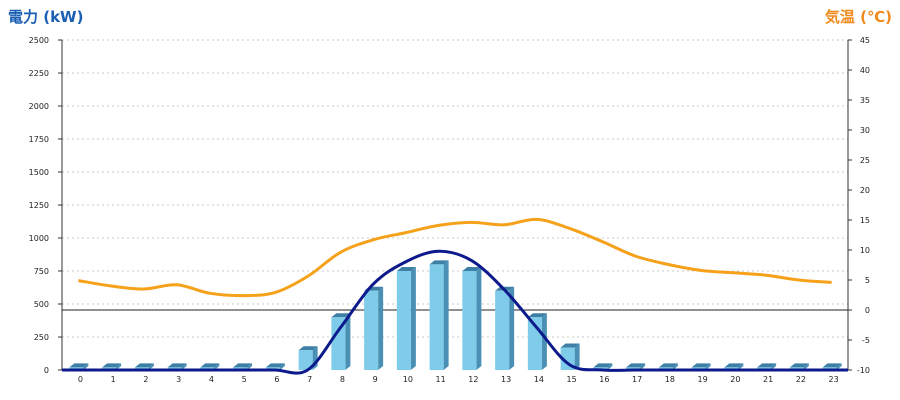 This screenshot has width=900, height=400. What do you see at coordinates (276, 379) in the screenshot?
I see `x-tick-label: 6` at bounding box center [276, 379].